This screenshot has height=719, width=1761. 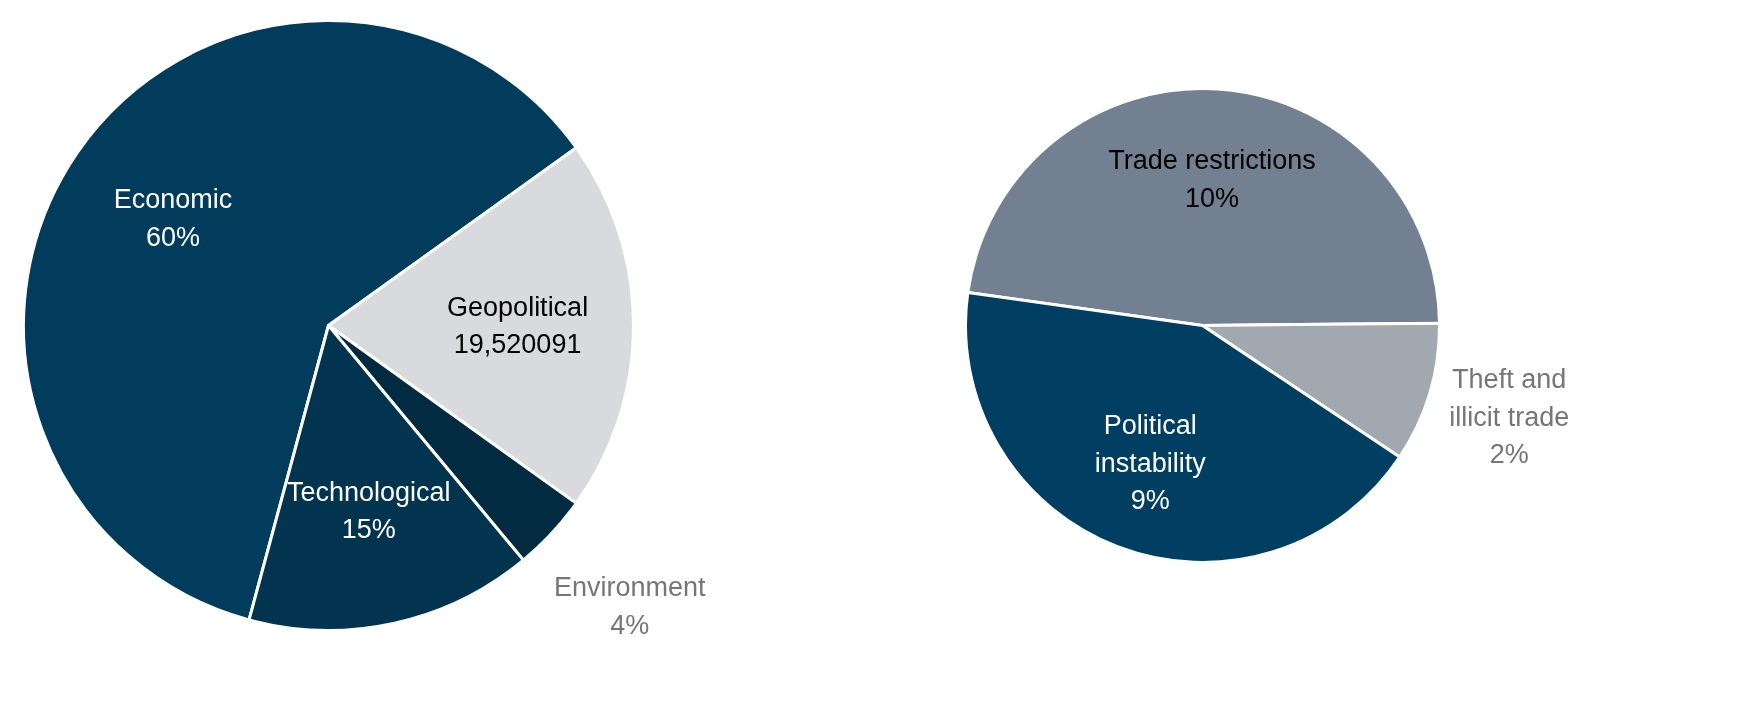 I want to click on slice-label: Trade restrictions, so click(x=1212, y=160).